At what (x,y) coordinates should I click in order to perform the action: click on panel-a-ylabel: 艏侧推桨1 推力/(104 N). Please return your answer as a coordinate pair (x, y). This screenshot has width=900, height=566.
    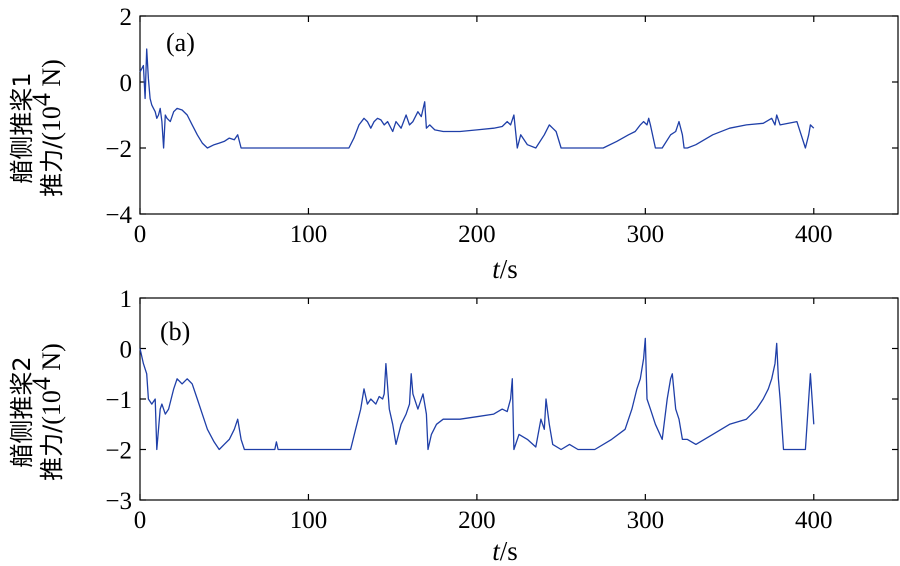
    Looking at the image, I should click on (37, 128).